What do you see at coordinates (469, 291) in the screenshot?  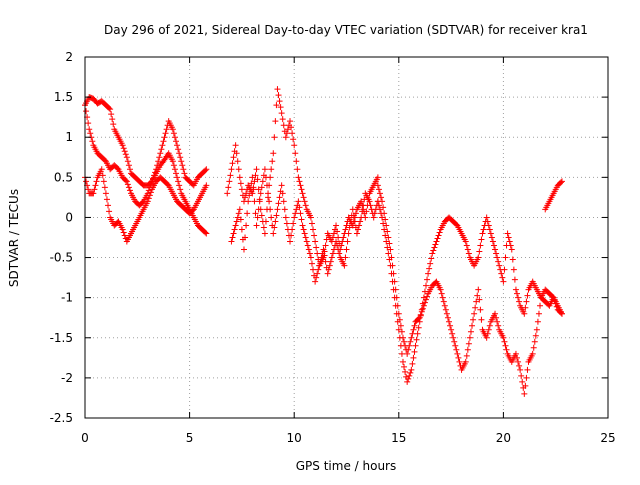 I see `series-track-f` at bounding box center [469, 291].